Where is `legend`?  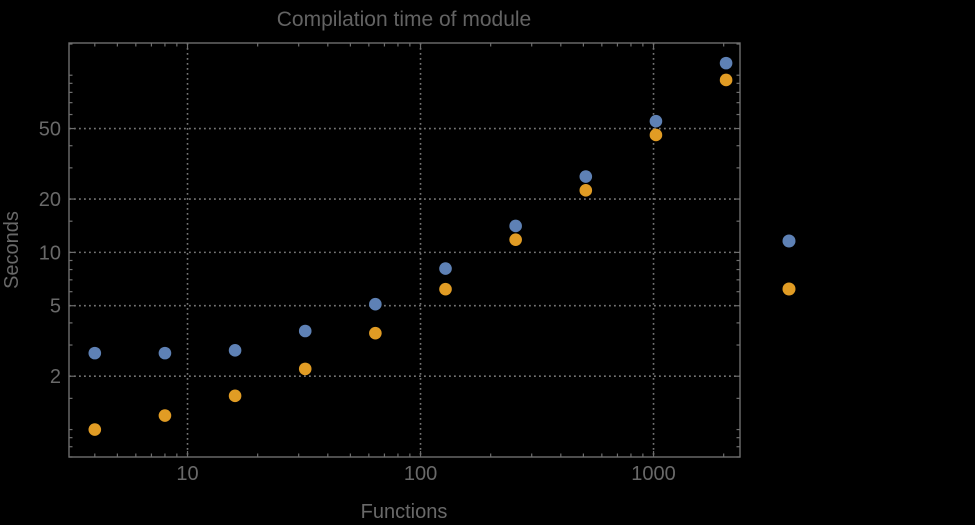
legend is located at coordinates (789, 265).